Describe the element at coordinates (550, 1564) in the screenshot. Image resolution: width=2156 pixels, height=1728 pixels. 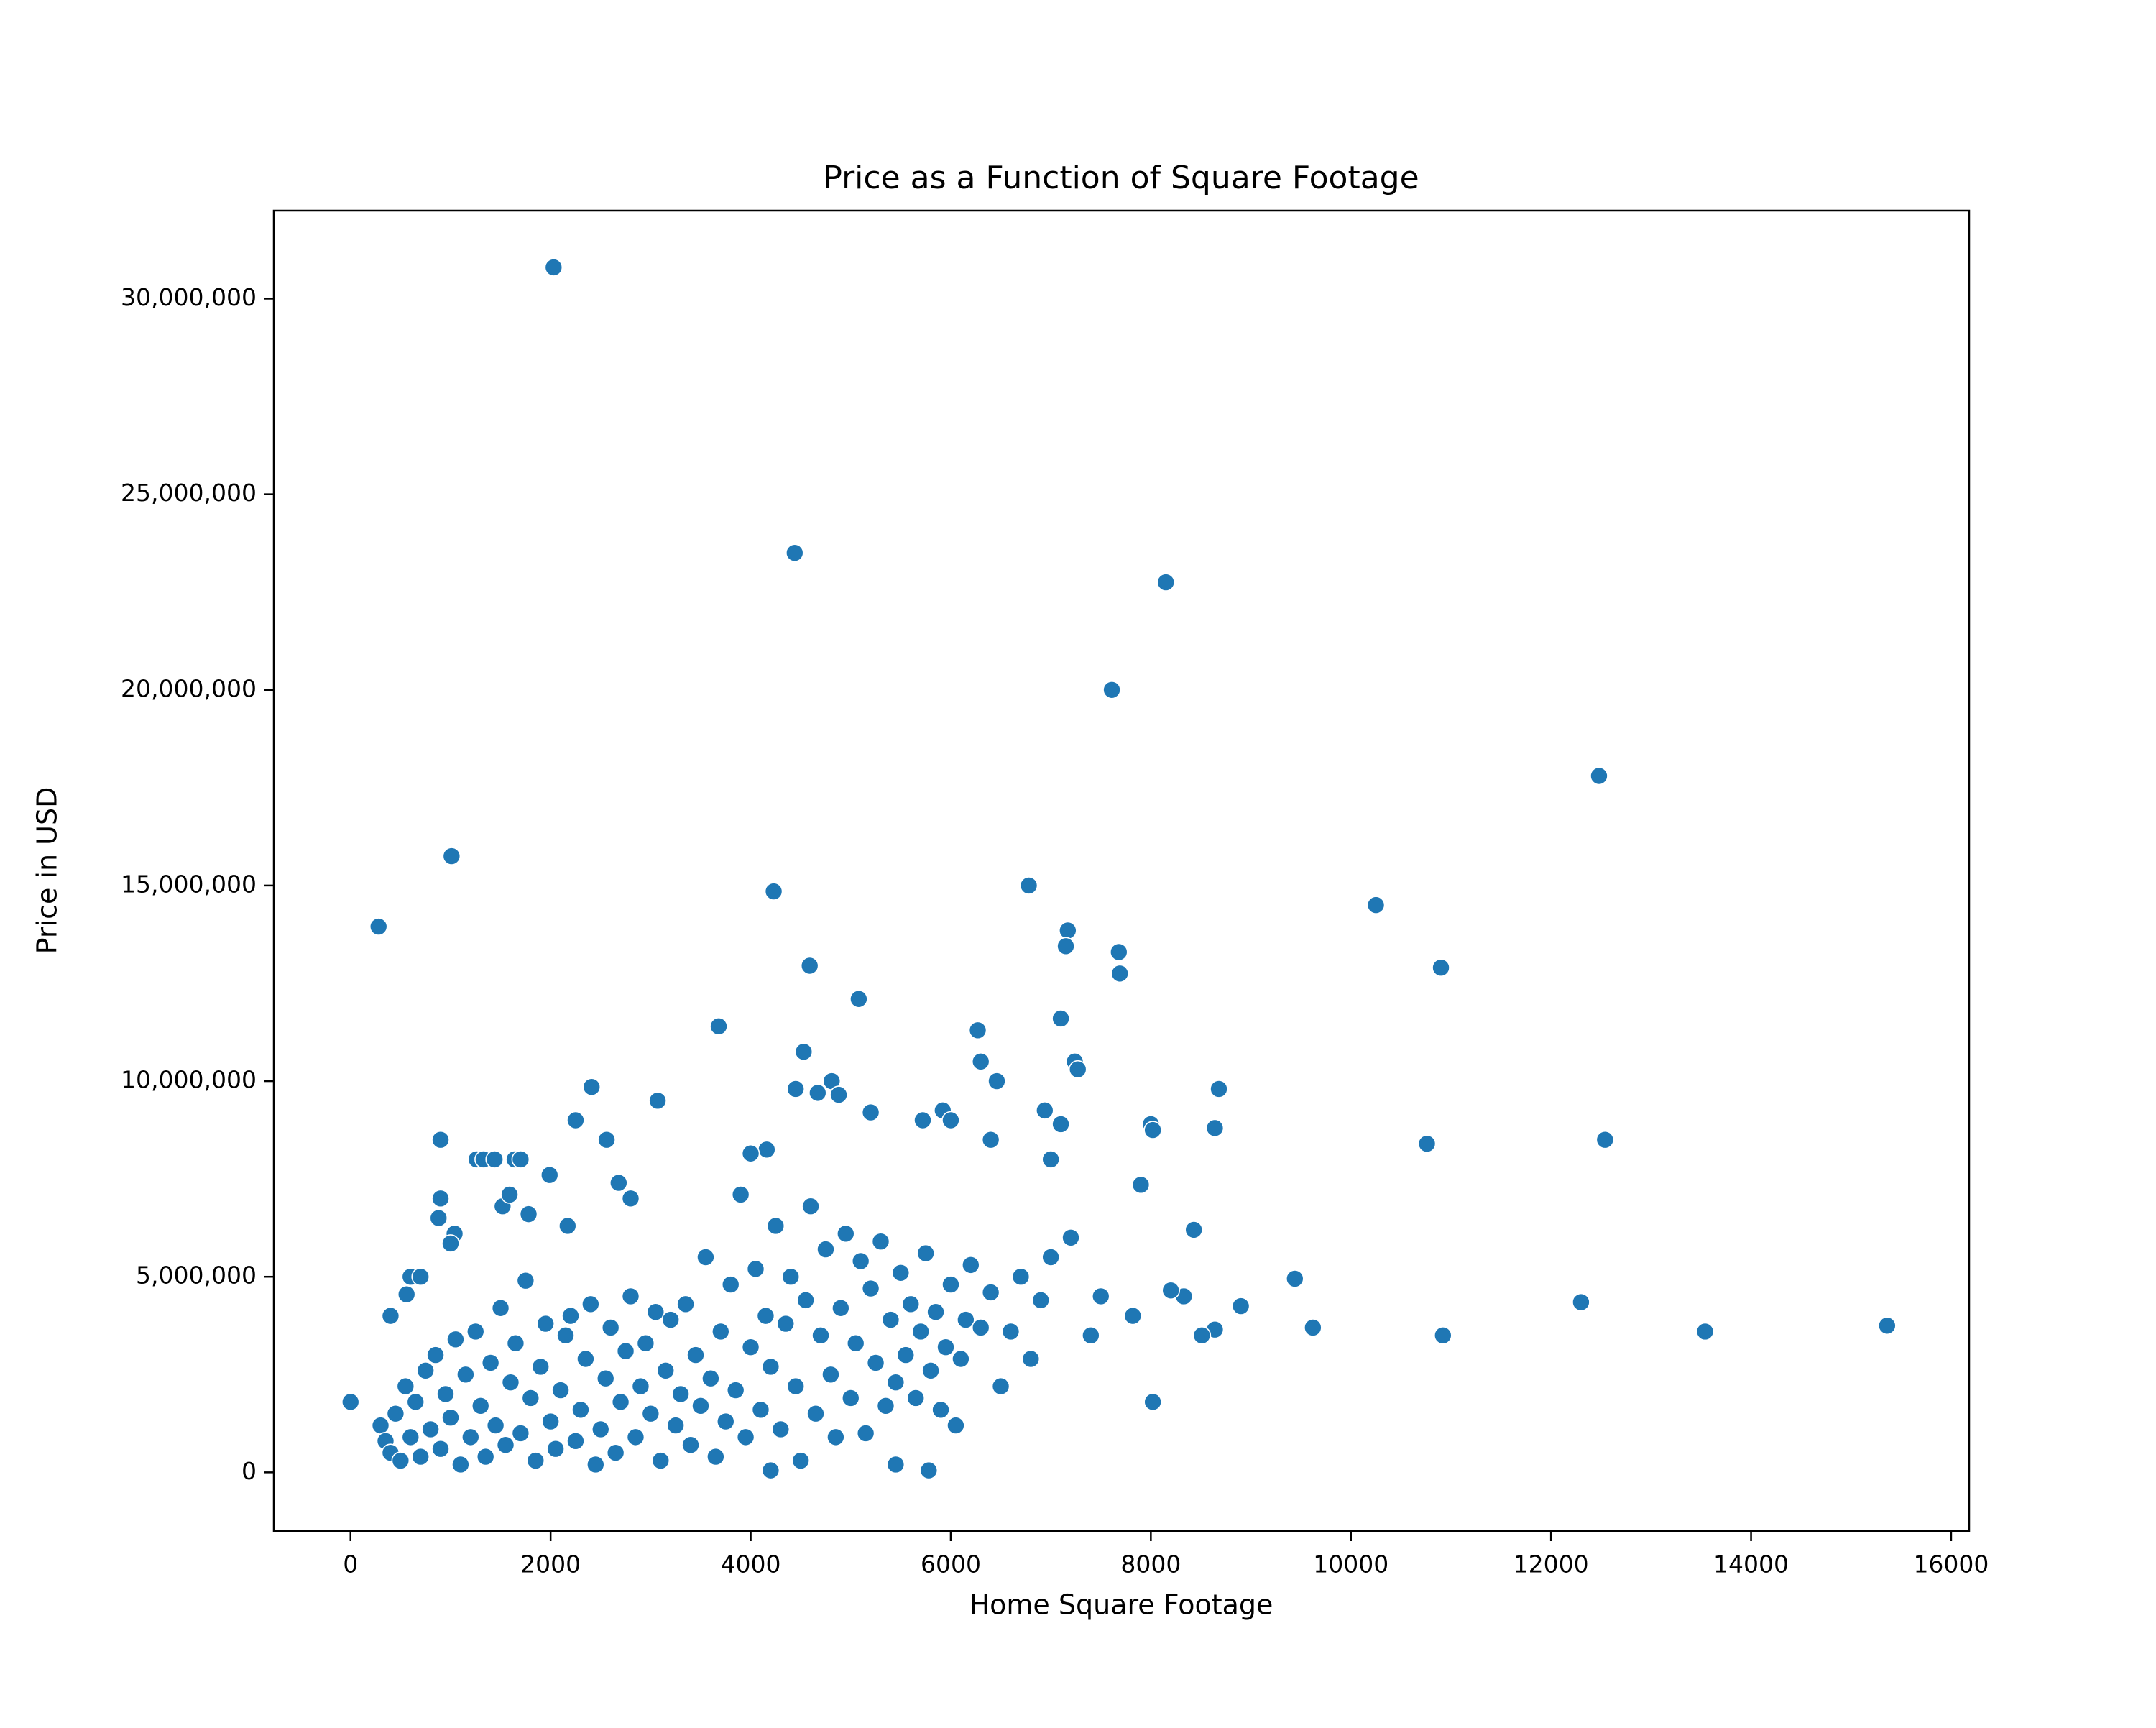
I see `x-tick-label: 2000` at that location.